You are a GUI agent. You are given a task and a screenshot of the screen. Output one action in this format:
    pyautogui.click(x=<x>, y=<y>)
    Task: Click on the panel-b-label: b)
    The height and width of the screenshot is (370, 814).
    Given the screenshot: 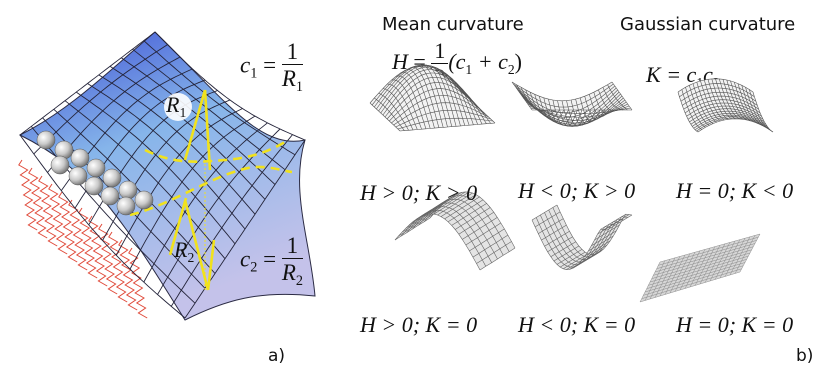 What is the action you would take?
    pyautogui.click(x=805, y=356)
    